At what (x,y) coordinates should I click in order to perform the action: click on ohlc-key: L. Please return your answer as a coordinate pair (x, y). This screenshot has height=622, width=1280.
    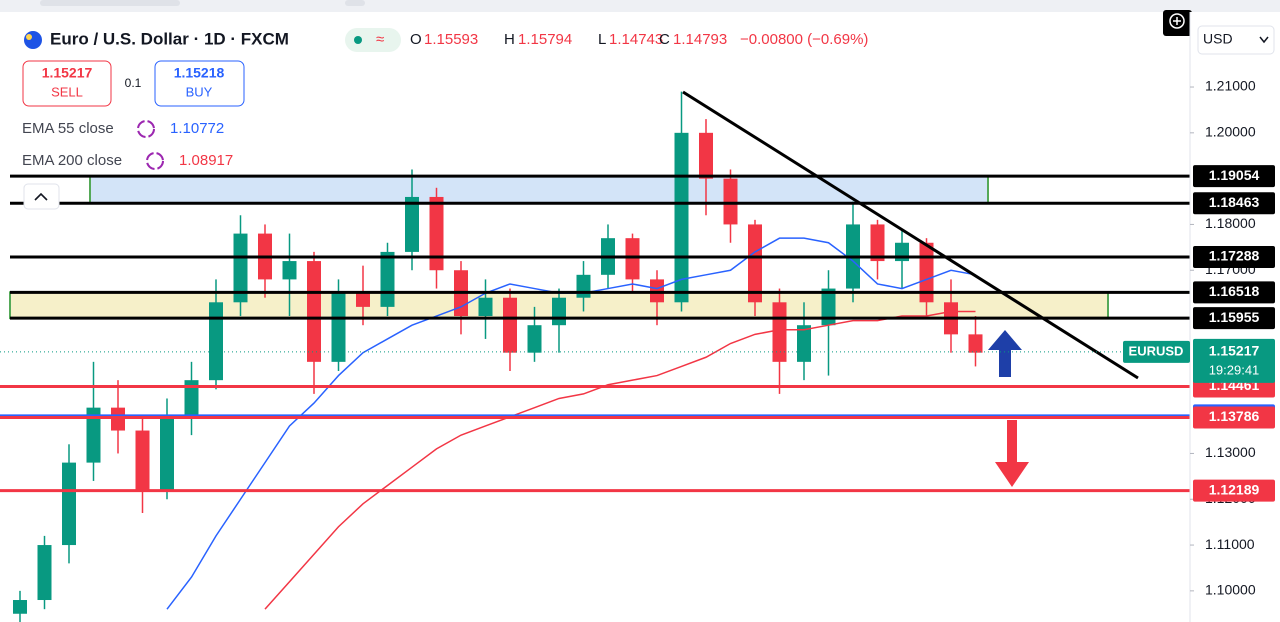
    Looking at the image, I should click on (602, 39).